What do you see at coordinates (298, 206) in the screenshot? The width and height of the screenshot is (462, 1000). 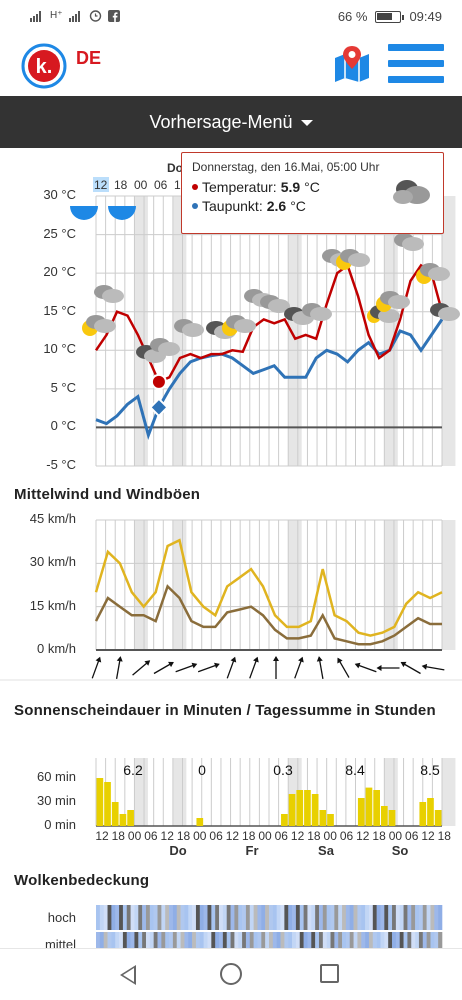 I see `tooltip-dew-unit: °C` at bounding box center [298, 206].